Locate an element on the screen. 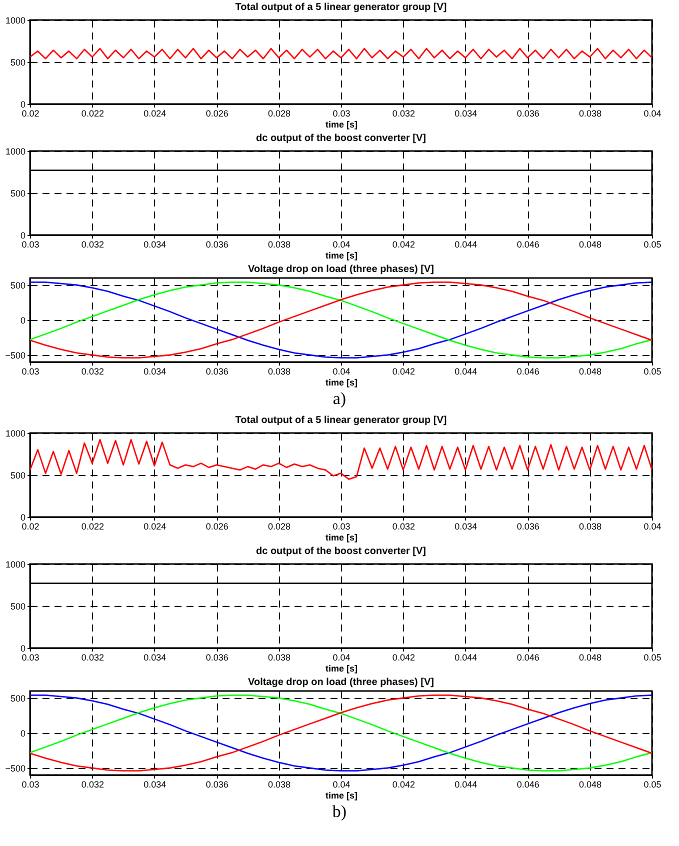 The width and height of the screenshot is (679, 846). text: b) is located at coordinates (339, 812).